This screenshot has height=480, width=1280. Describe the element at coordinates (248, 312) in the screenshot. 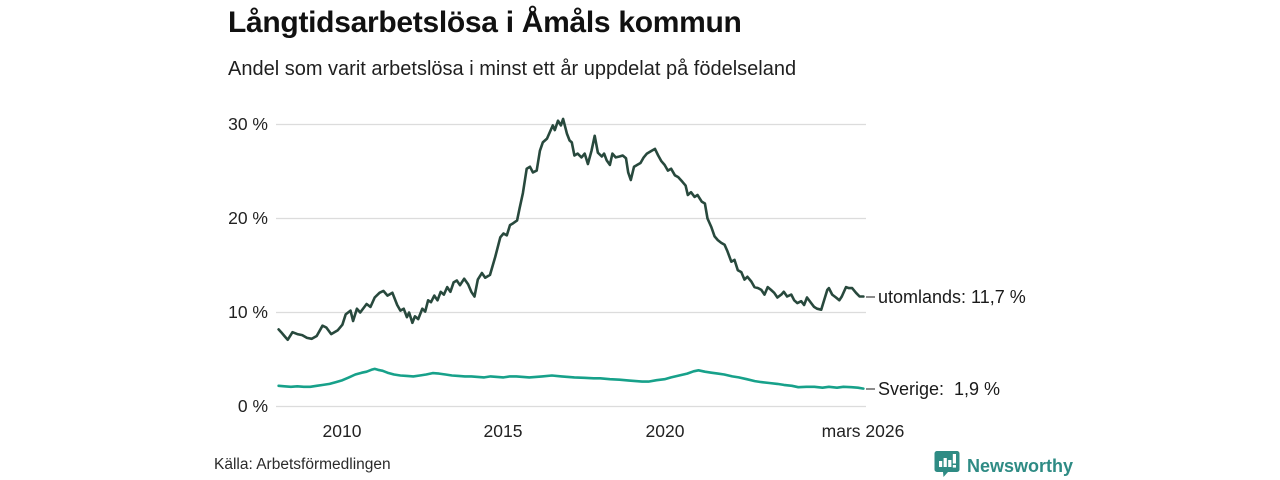

I see `y-axis-tick-label: 10 %` at that location.